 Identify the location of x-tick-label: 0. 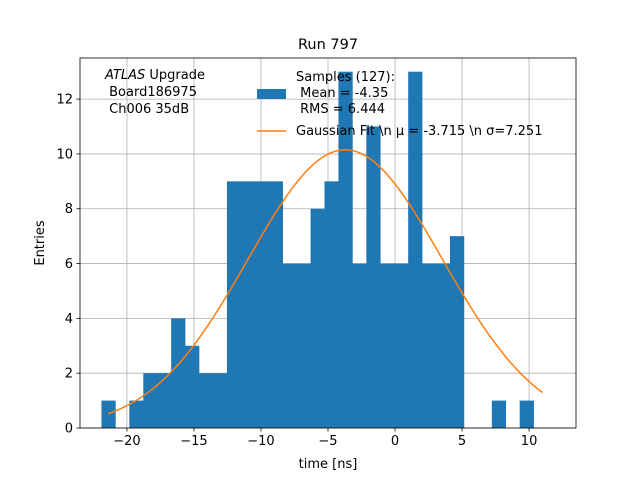
(395, 441).